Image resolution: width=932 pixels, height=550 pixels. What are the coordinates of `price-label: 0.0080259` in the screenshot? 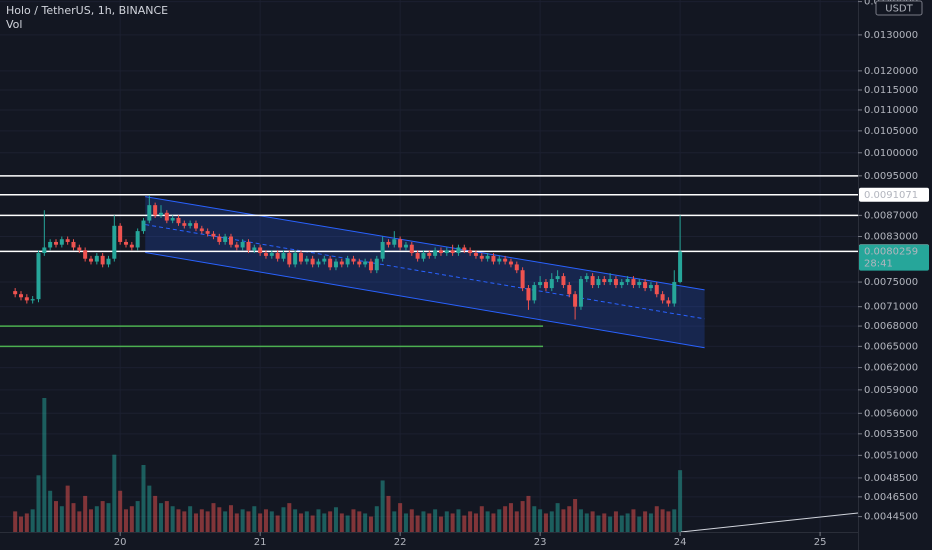 It's located at (891, 252).